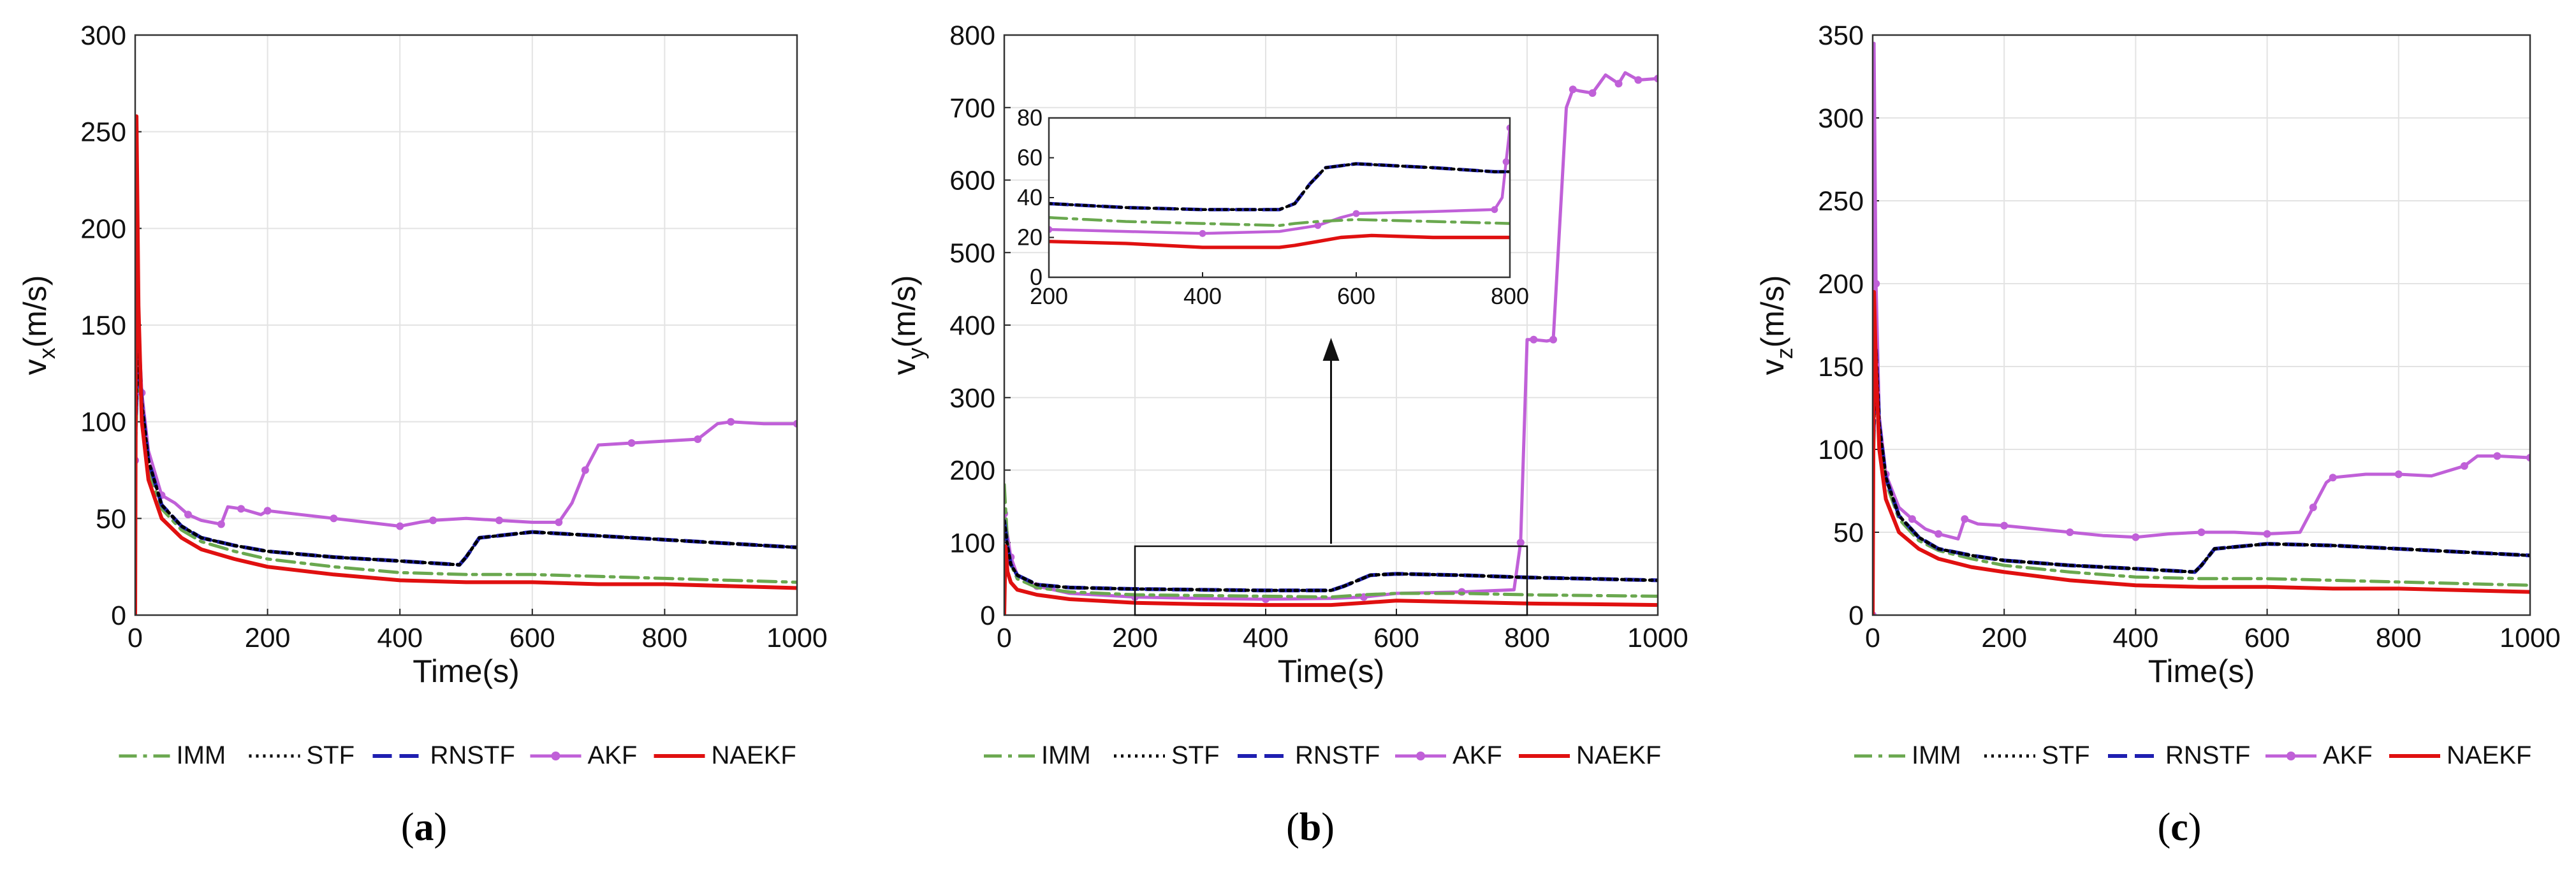 This screenshot has width=2576, height=872. Describe the element at coordinates (2179, 827) in the screenshot. I see `caption-letter: c` at that location.